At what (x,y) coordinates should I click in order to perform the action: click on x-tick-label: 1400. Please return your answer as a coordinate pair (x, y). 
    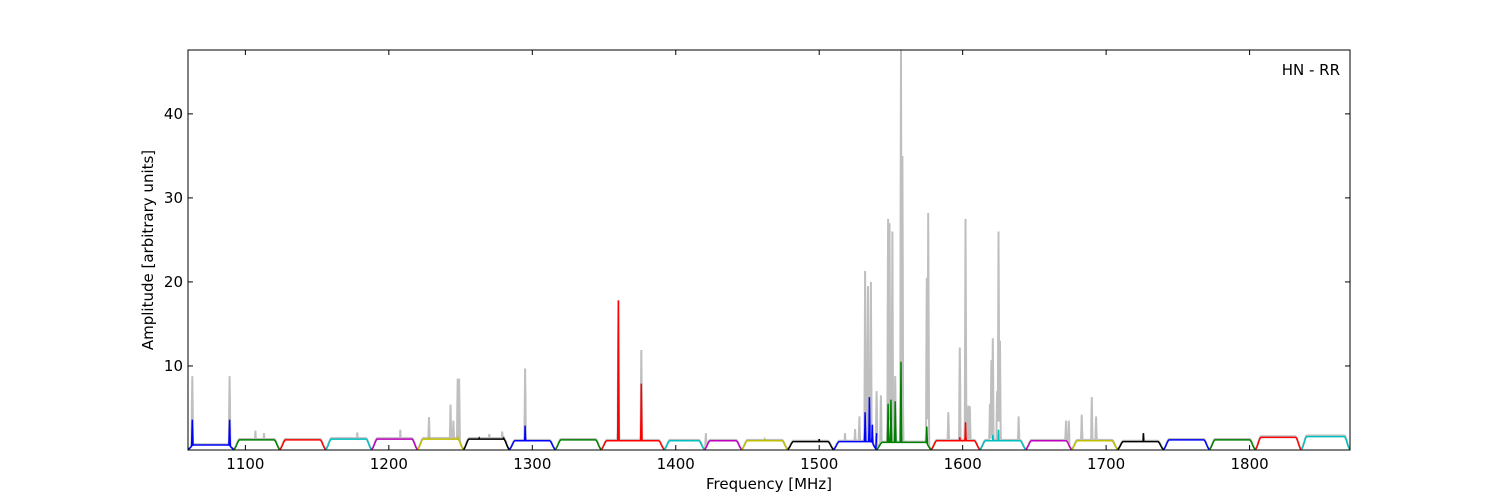
    Looking at the image, I should click on (676, 464).